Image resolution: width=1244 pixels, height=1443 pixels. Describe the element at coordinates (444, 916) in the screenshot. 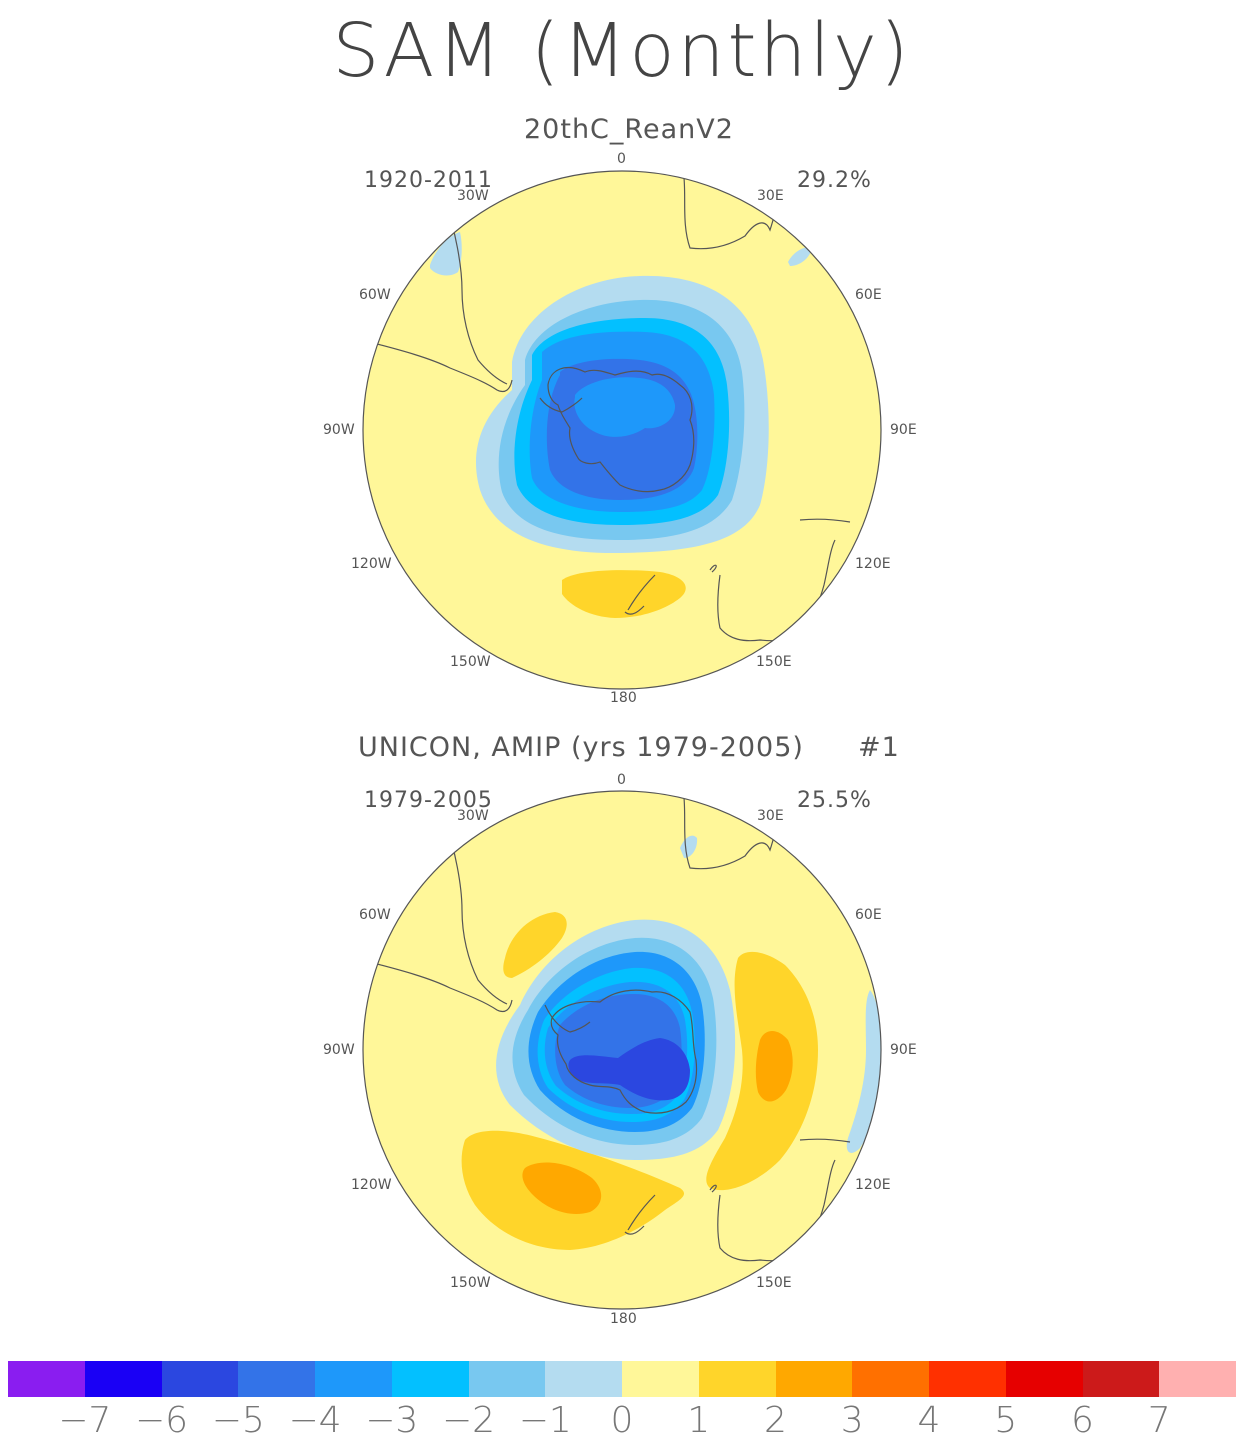

I see `p2-coast-south-america` at that location.